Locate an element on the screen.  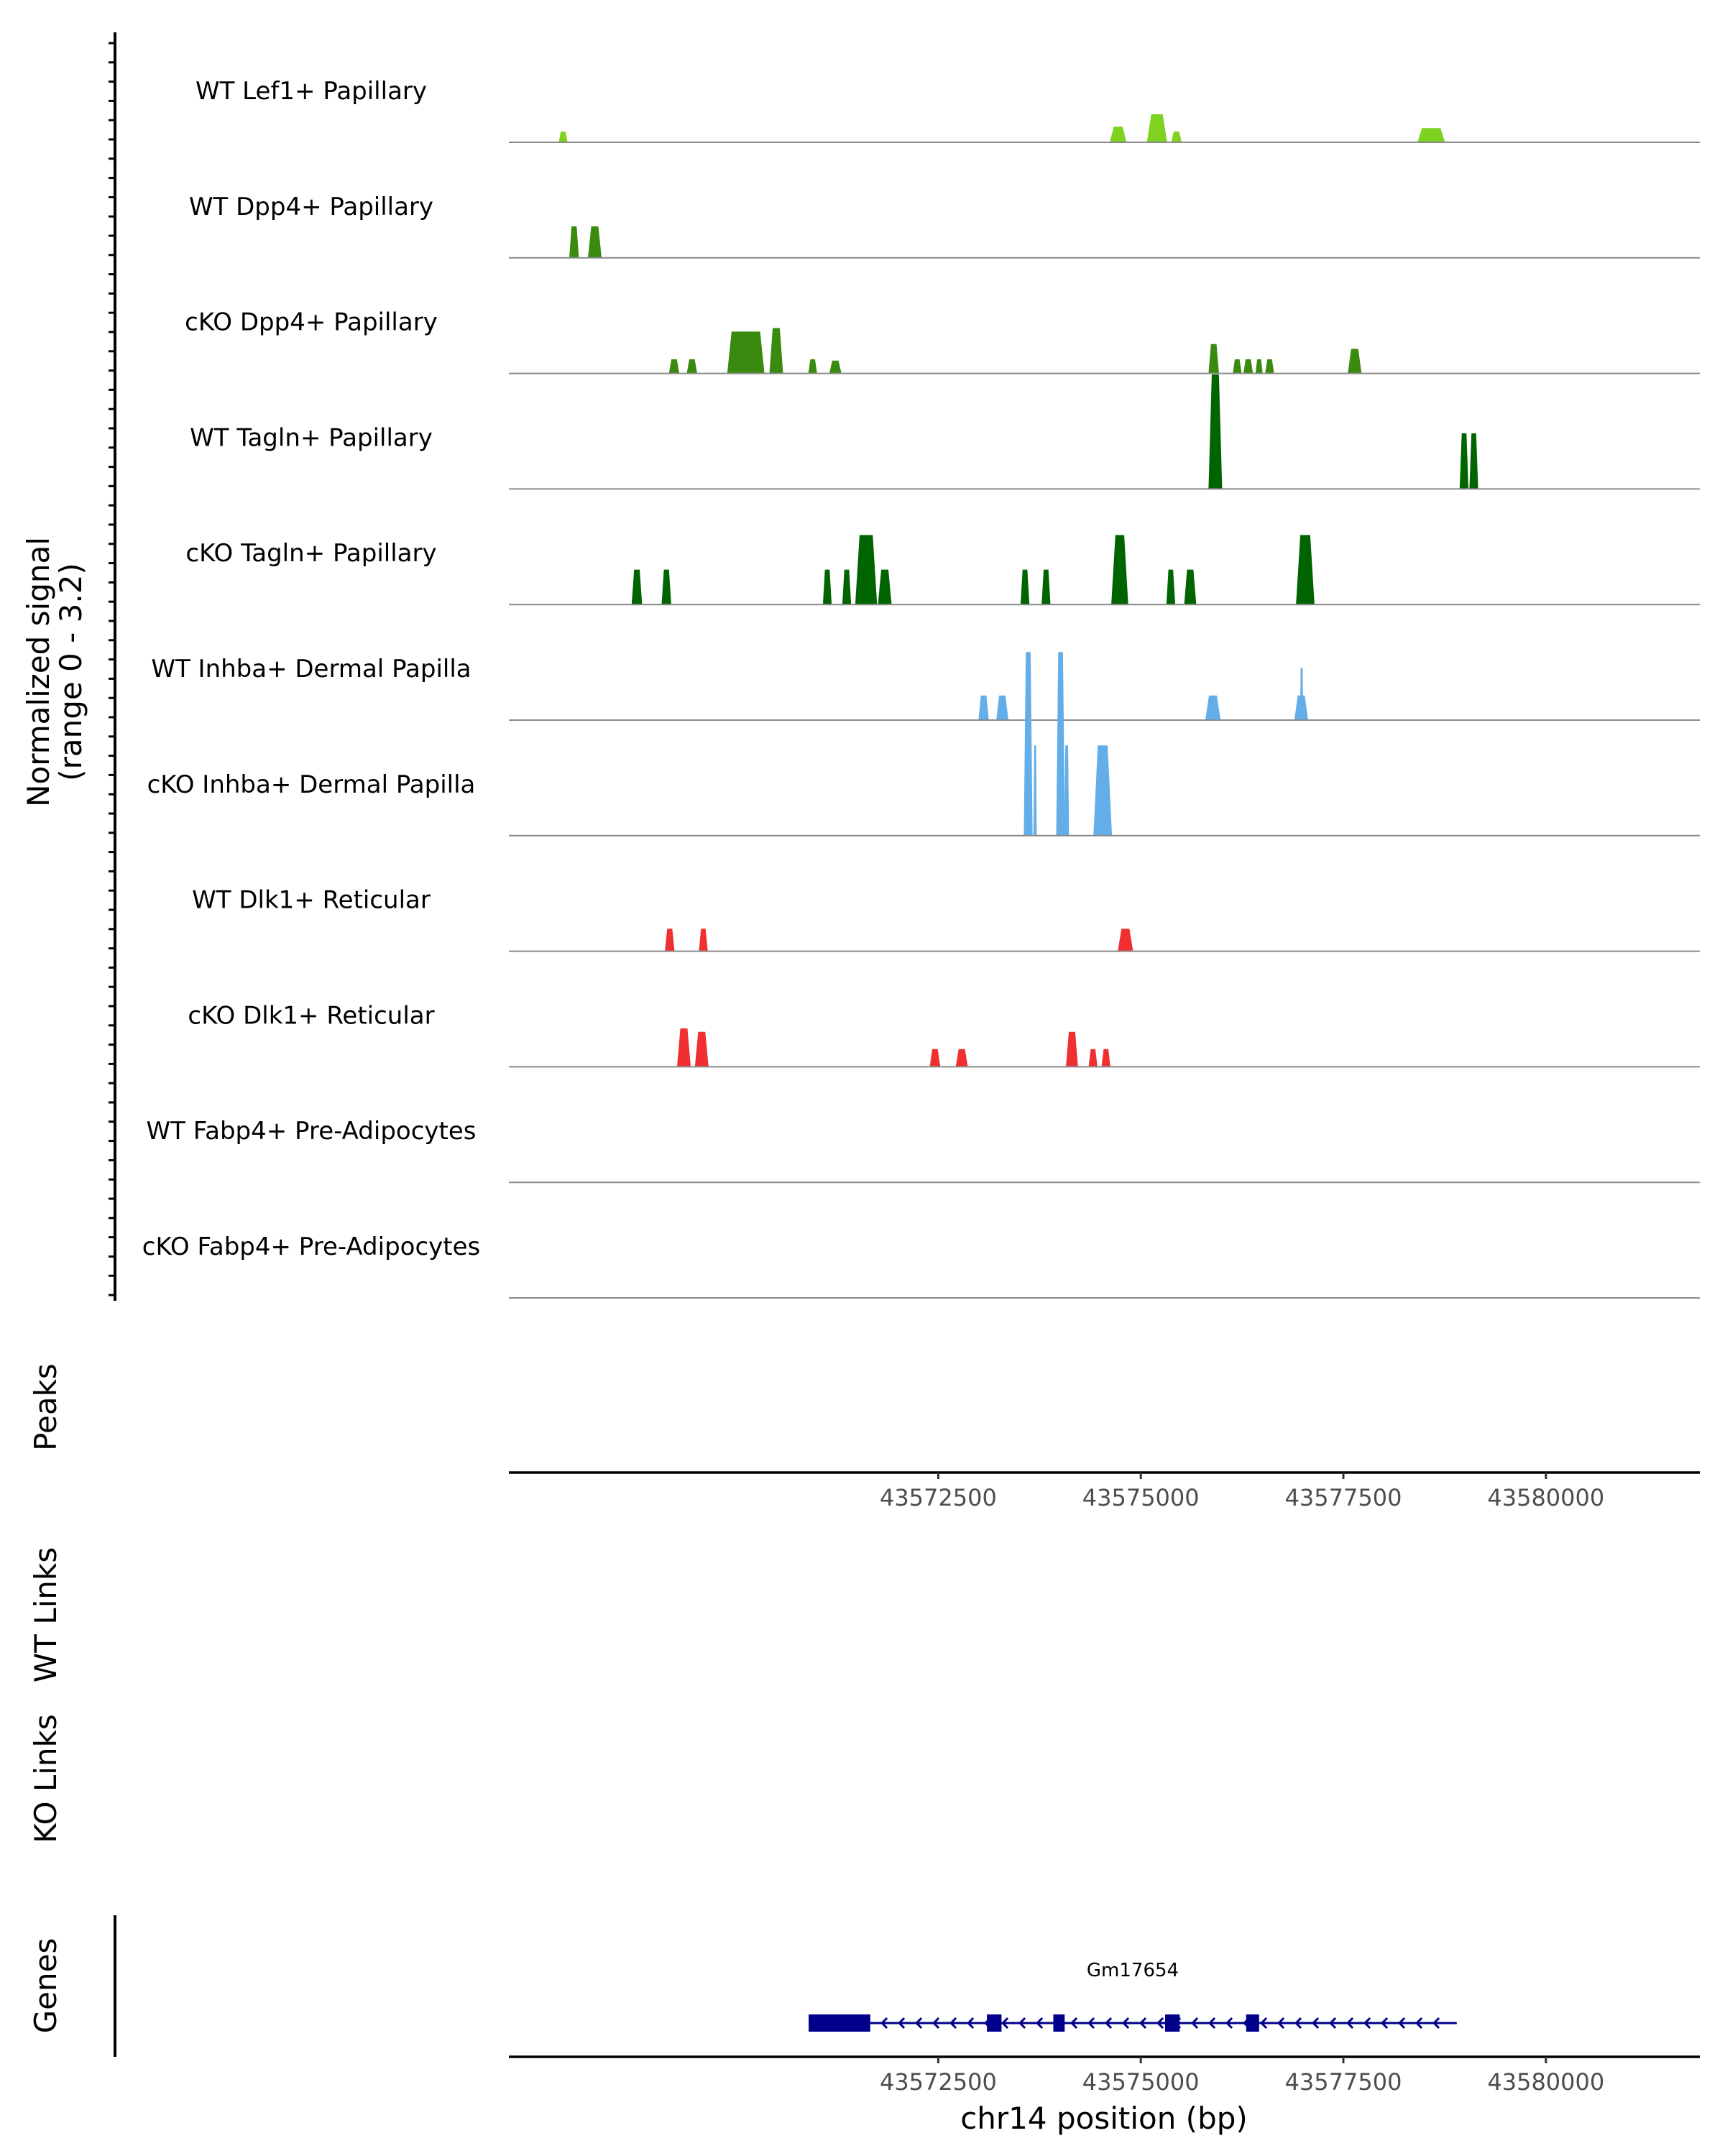
track-6: WT Inhba+ Dermal Papilla is located at coordinates (925, 688).